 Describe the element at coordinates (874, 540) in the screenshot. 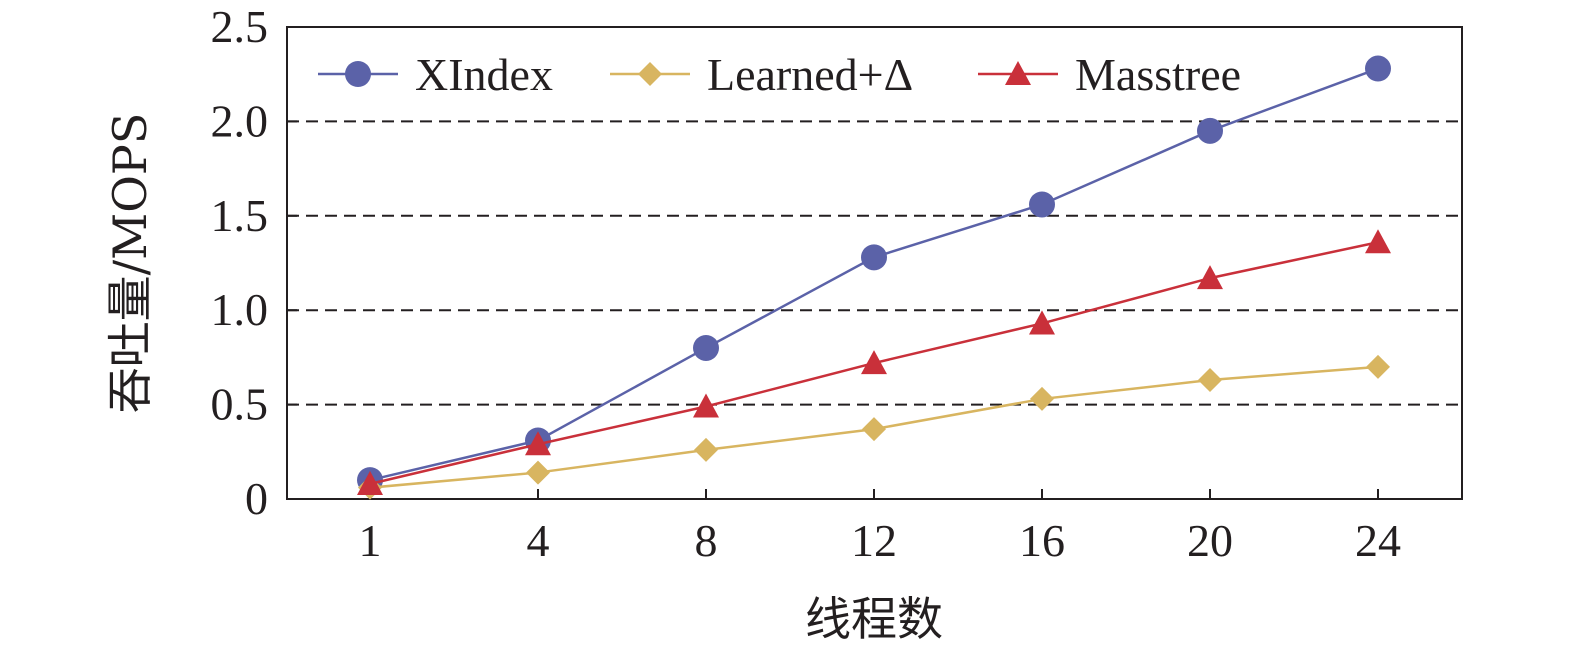

I see `x-tick-label: 12` at that location.